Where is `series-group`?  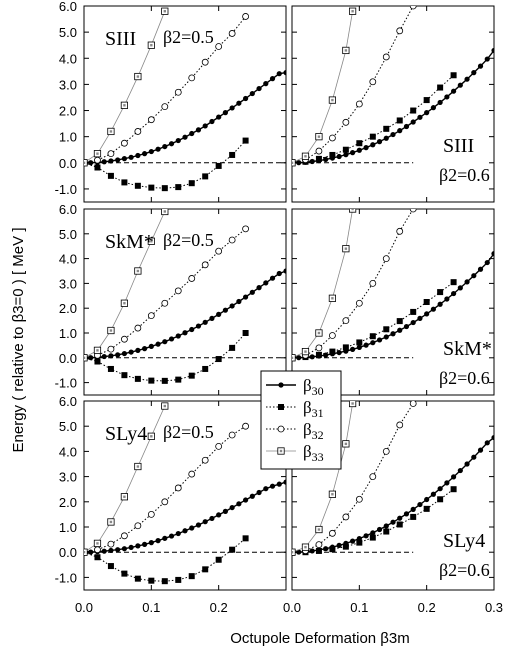
series-group is located at coordinates (185, 296).